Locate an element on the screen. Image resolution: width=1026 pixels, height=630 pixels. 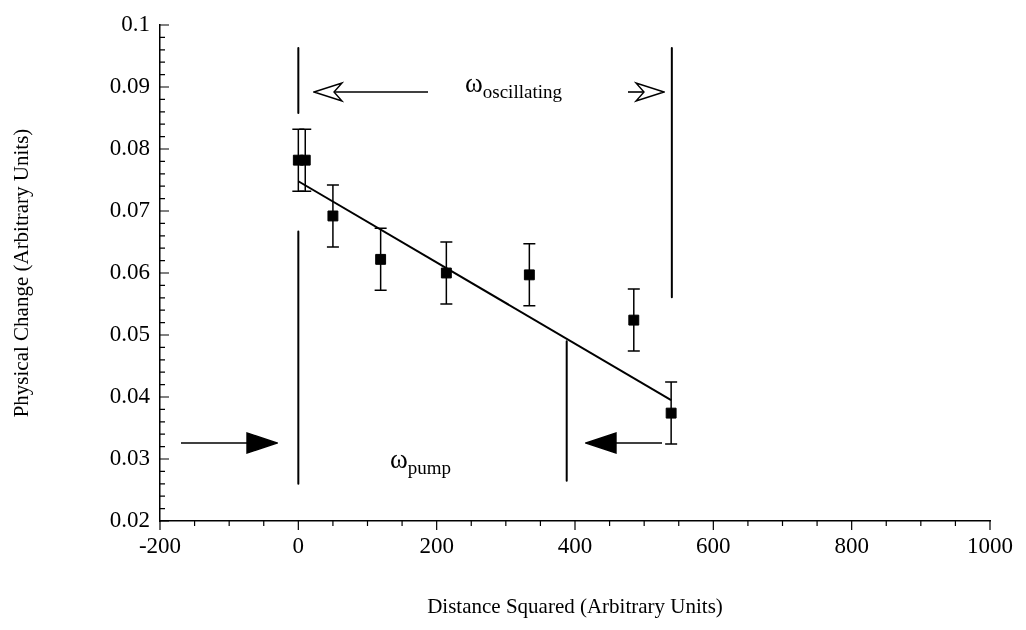
y-tick-label: 0.02 is located at coordinates (129, 520).